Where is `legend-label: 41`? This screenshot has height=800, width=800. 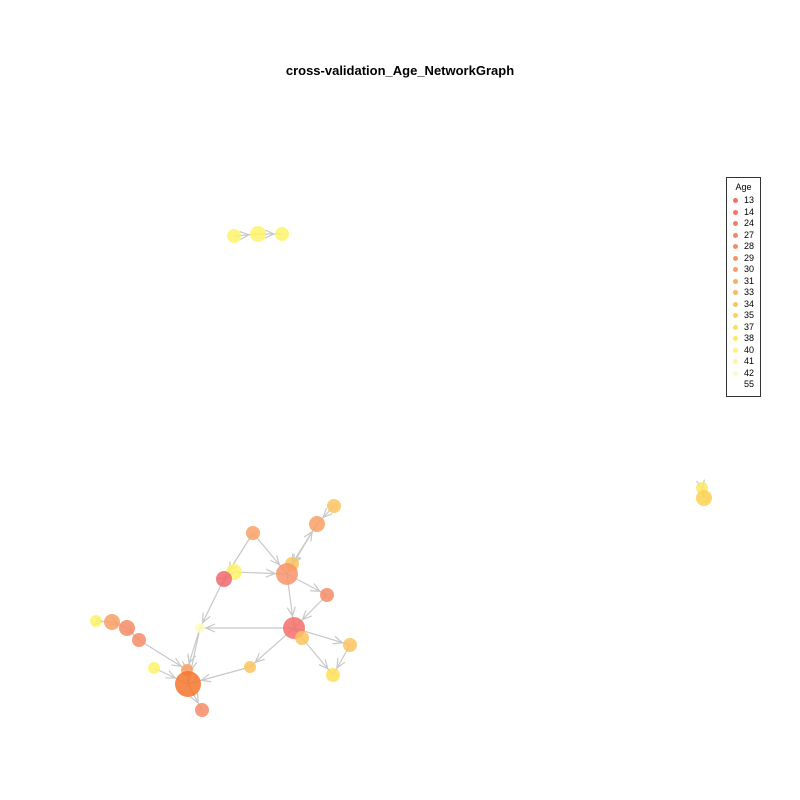
legend-label: 41 is located at coordinates (749, 361).